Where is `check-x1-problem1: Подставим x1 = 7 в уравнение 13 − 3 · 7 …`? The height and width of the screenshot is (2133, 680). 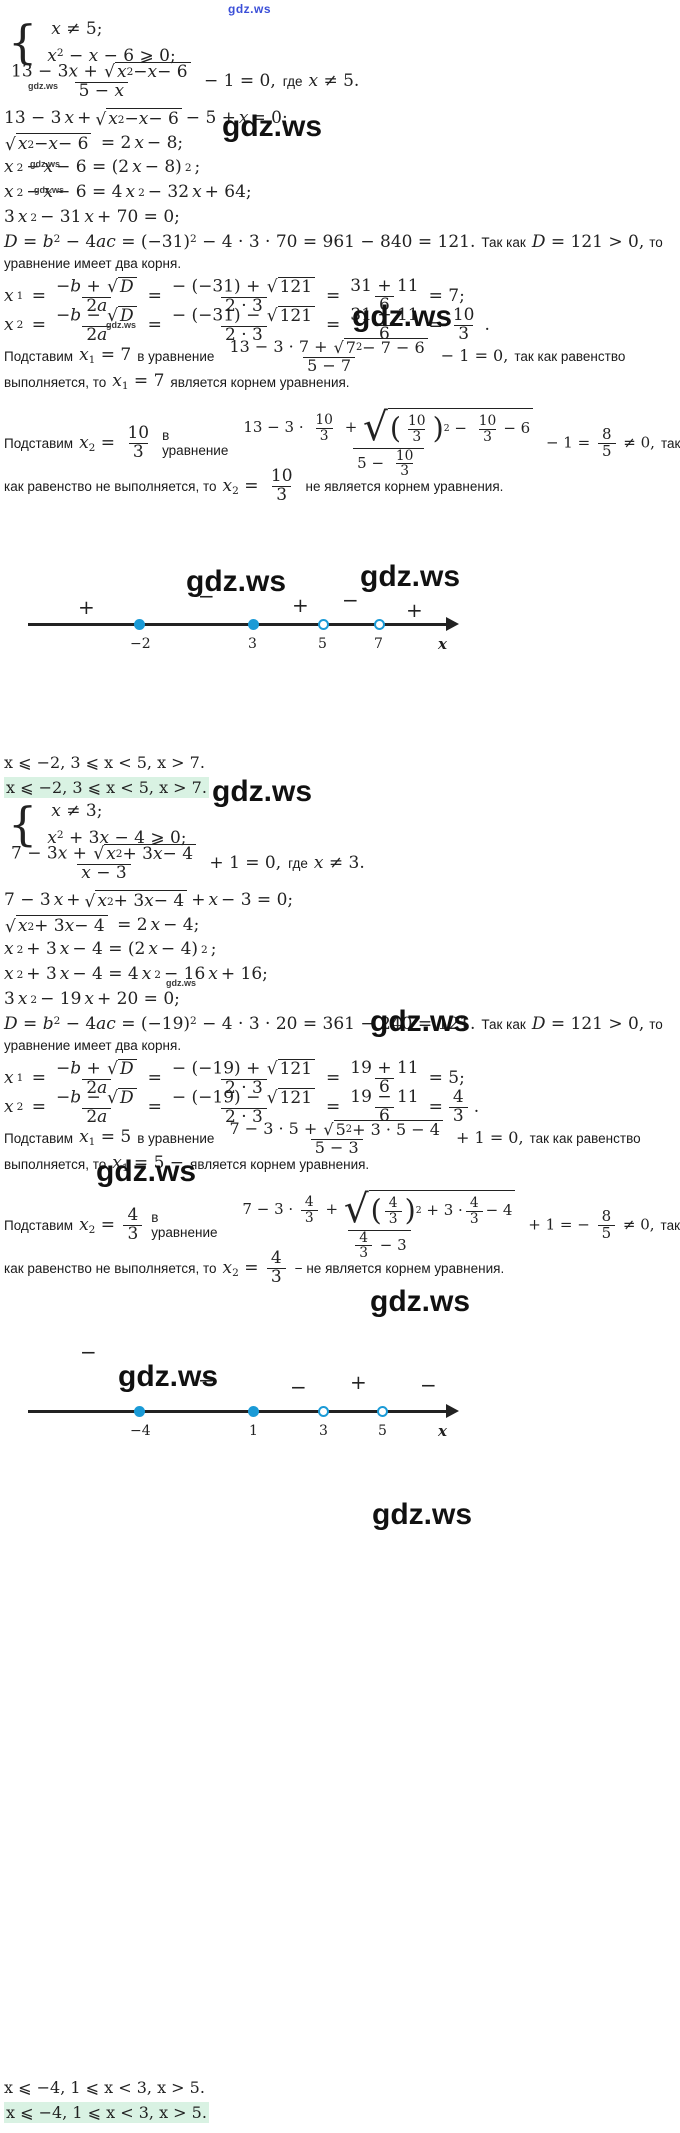 check-x1-problem1: Подставим x1 = 7 в уравнение 13 − 3 · 7 … is located at coordinates (315, 355).